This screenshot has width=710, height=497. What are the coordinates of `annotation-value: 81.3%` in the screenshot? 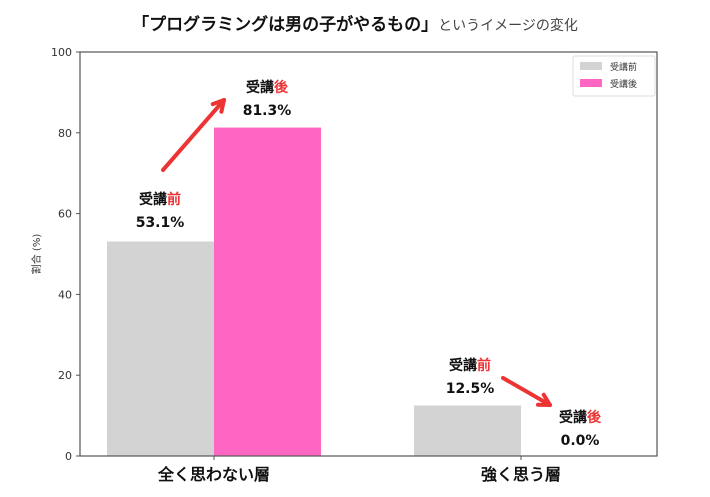 It's located at (267, 111).